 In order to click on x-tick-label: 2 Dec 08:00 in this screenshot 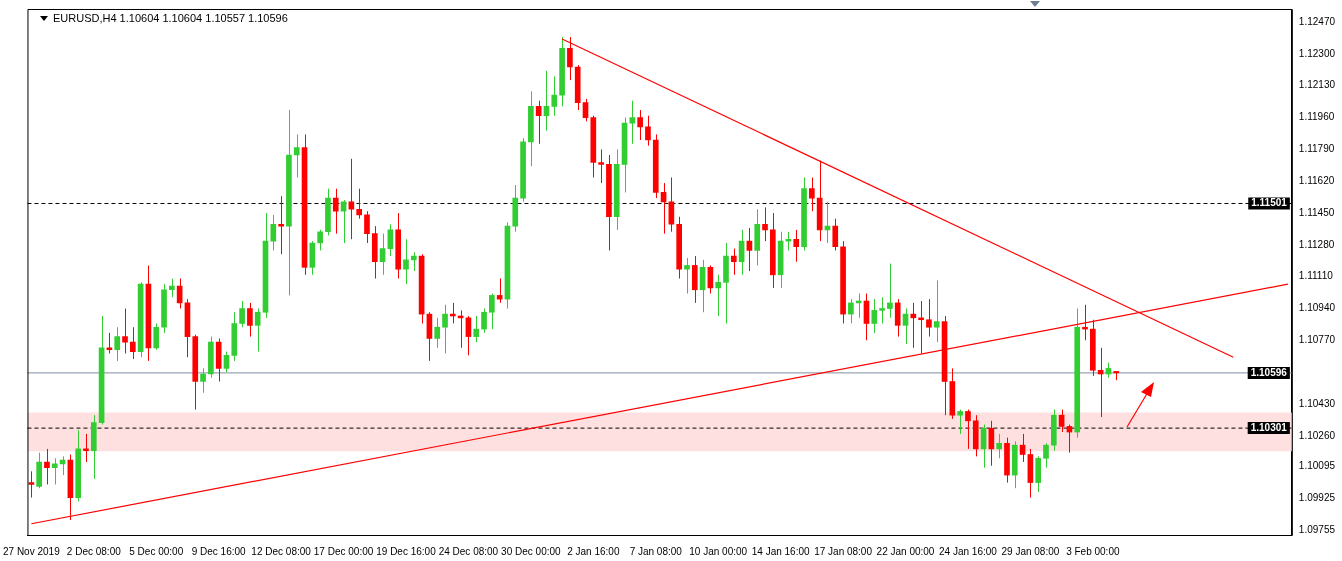, I will do `click(94, 551)`.